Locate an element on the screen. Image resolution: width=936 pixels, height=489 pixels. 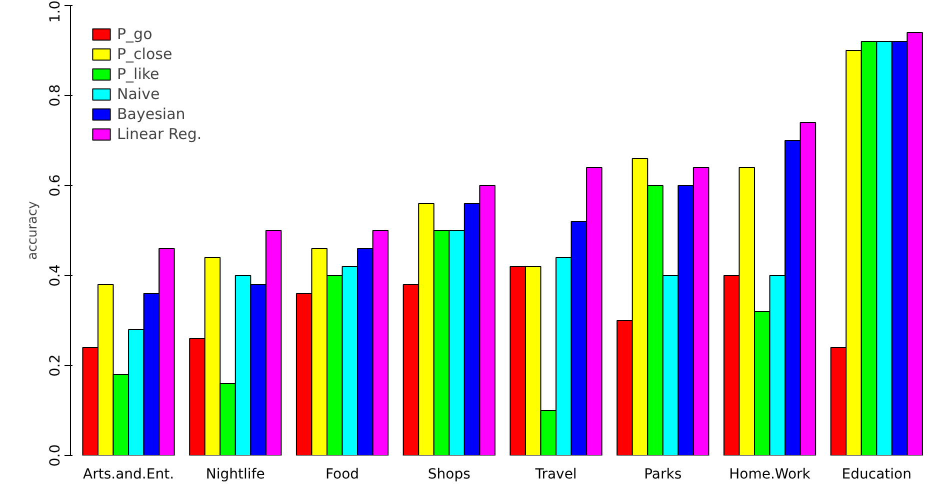
x-tick-label: Nightlife is located at coordinates (235, 474).